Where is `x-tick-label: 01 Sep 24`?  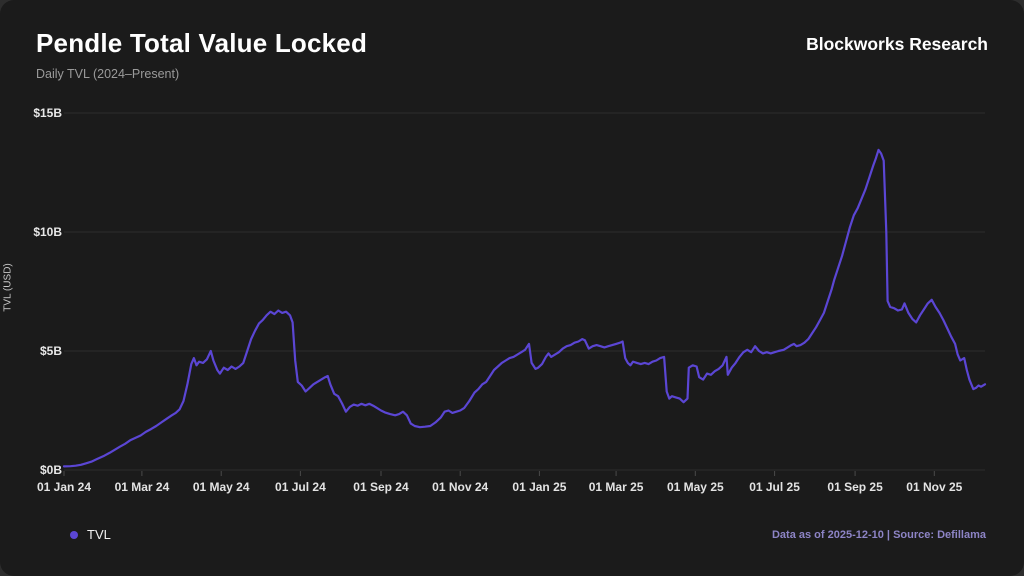 x-tick-label: 01 Sep 24 is located at coordinates (381, 487).